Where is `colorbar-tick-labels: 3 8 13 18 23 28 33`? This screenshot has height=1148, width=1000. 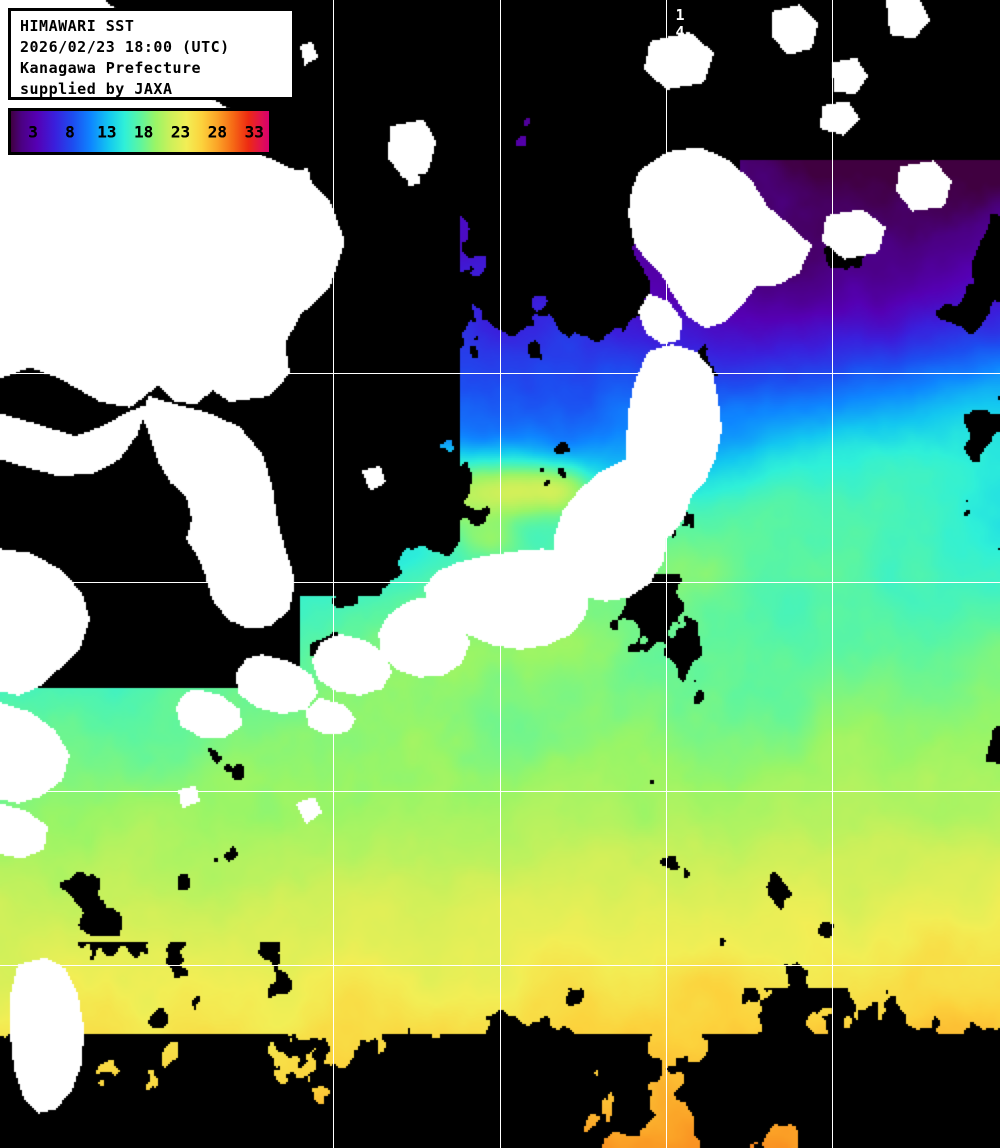 colorbar-tick-labels: 3 8 13 18 23 28 33 is located at coordinates (140, 131).